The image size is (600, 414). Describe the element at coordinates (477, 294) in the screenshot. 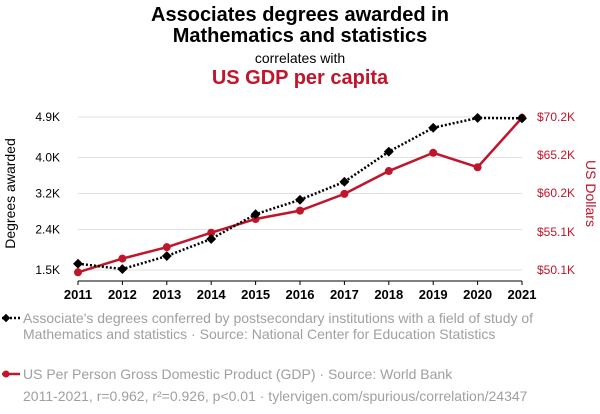

I see `x-tick-label: 2020` at that location.